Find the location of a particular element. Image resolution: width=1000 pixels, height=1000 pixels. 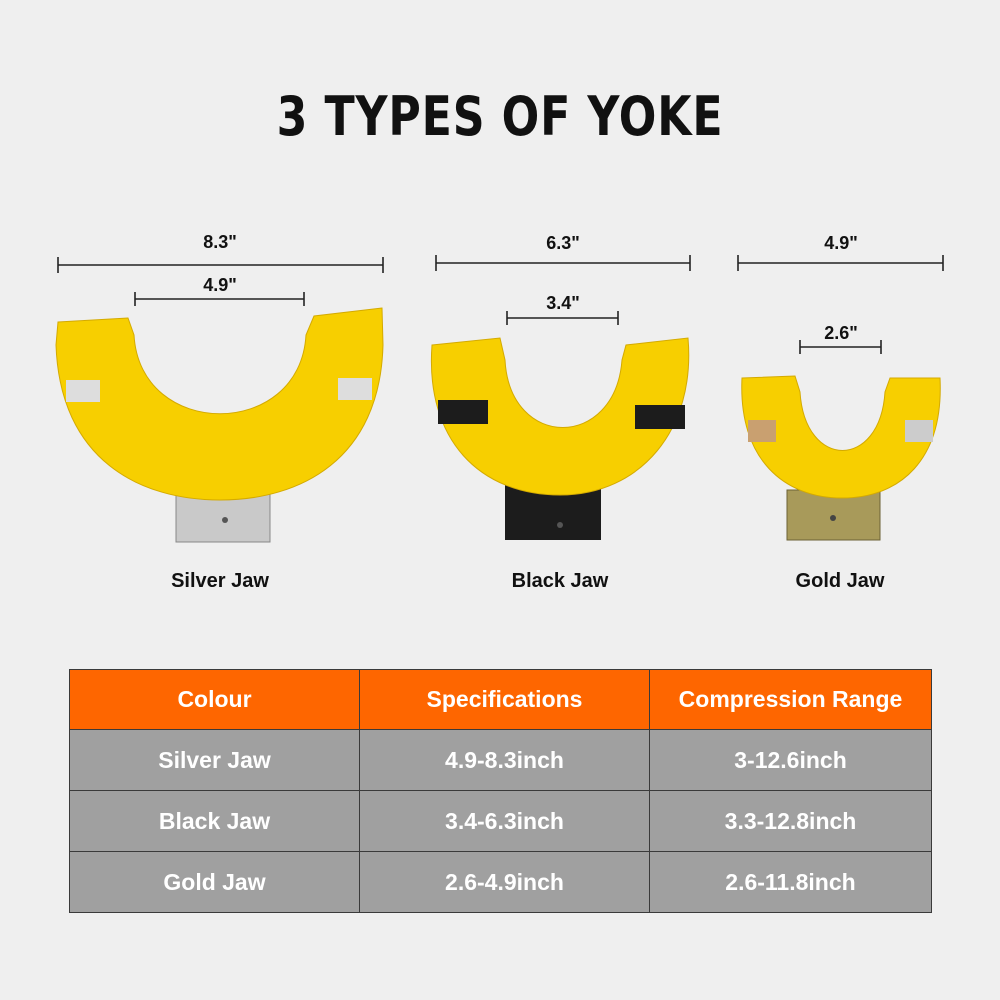

silver-inner-dimension: 4.9" is located at coordinates (220, 285).